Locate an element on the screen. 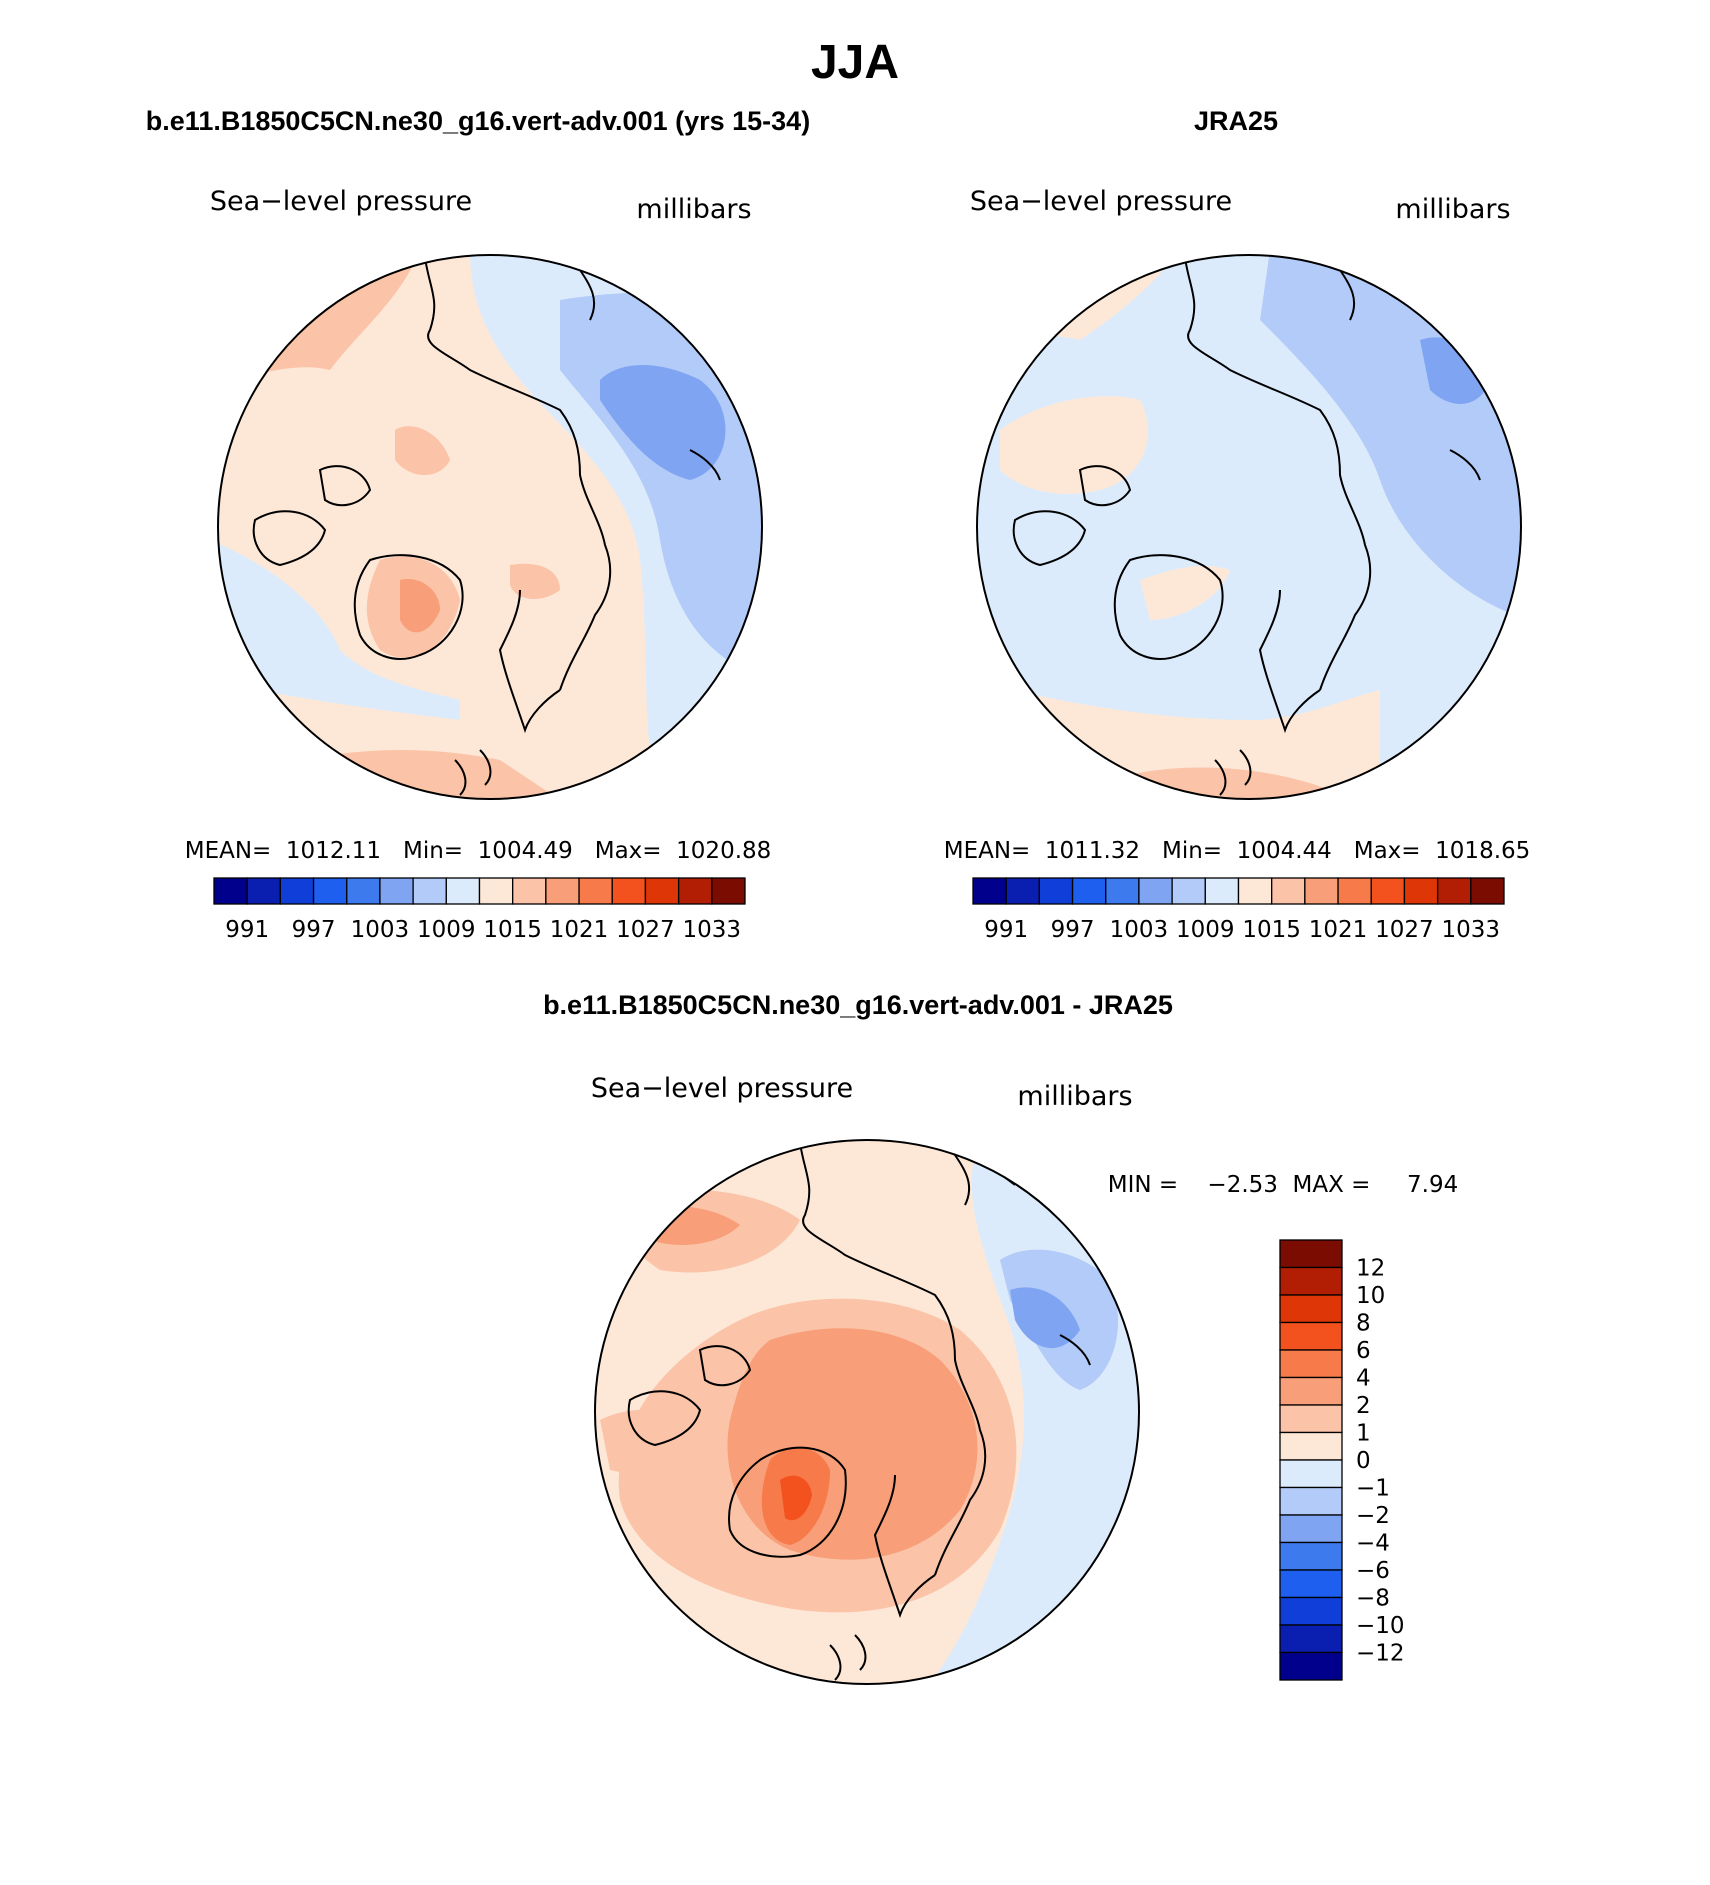 This screenshot has height=1885, width=1710. diff-colorbar-level-label: 6 is located at coordinates (1363, 1351).